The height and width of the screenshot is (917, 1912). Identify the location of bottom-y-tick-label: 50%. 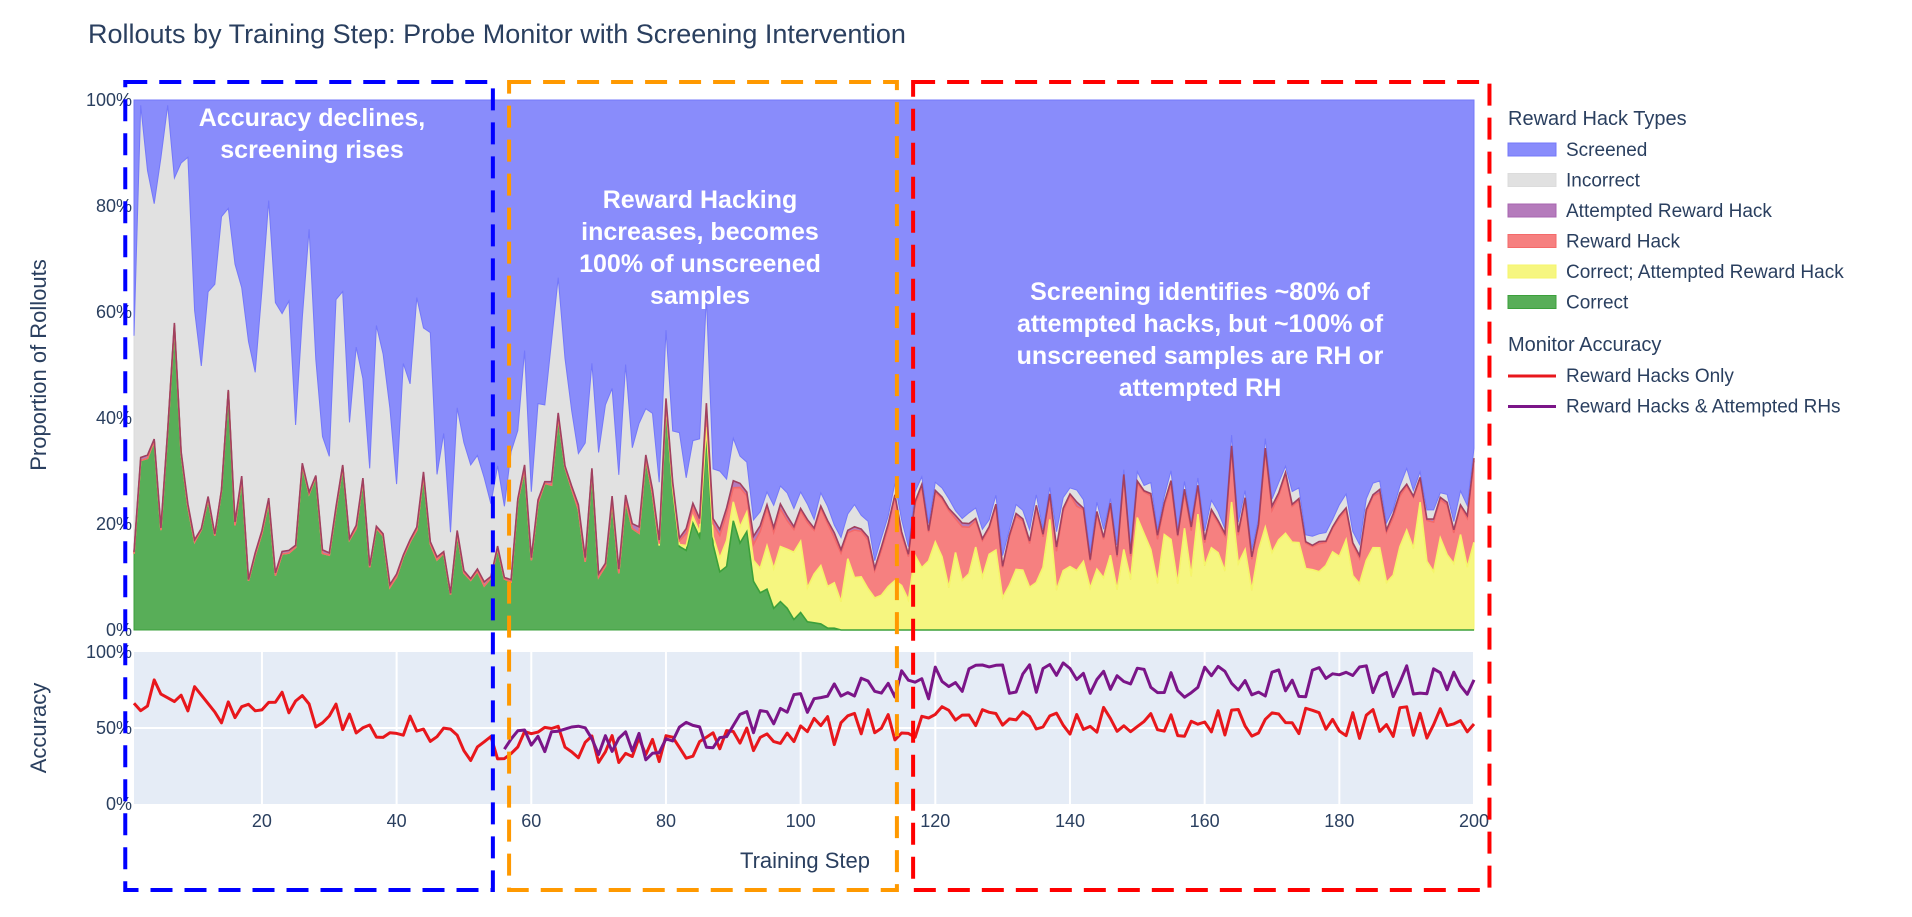
(114, 728).